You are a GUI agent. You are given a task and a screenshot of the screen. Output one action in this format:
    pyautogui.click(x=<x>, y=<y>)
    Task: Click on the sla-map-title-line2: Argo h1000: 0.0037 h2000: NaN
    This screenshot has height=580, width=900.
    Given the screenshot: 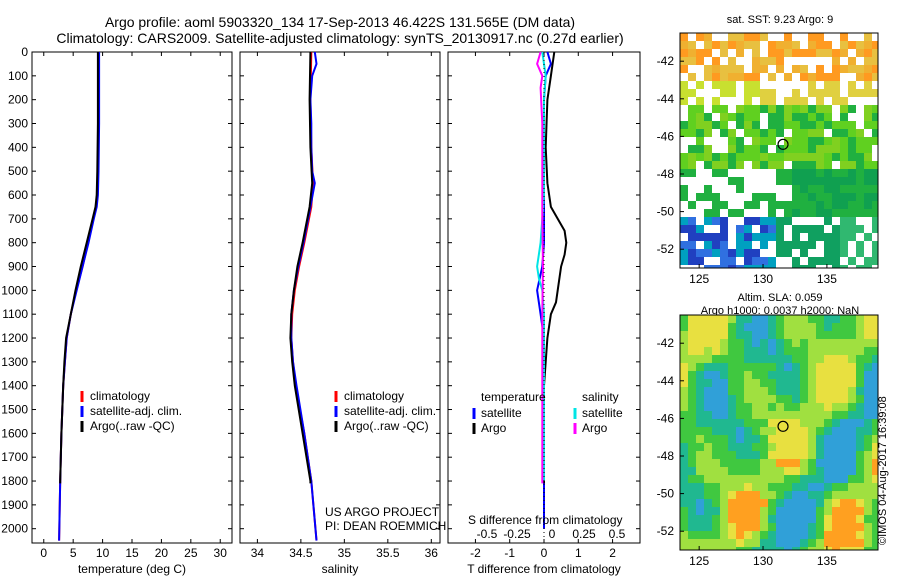 What is the action you would take?
    pyautogui.click(x=780, y=311)
    